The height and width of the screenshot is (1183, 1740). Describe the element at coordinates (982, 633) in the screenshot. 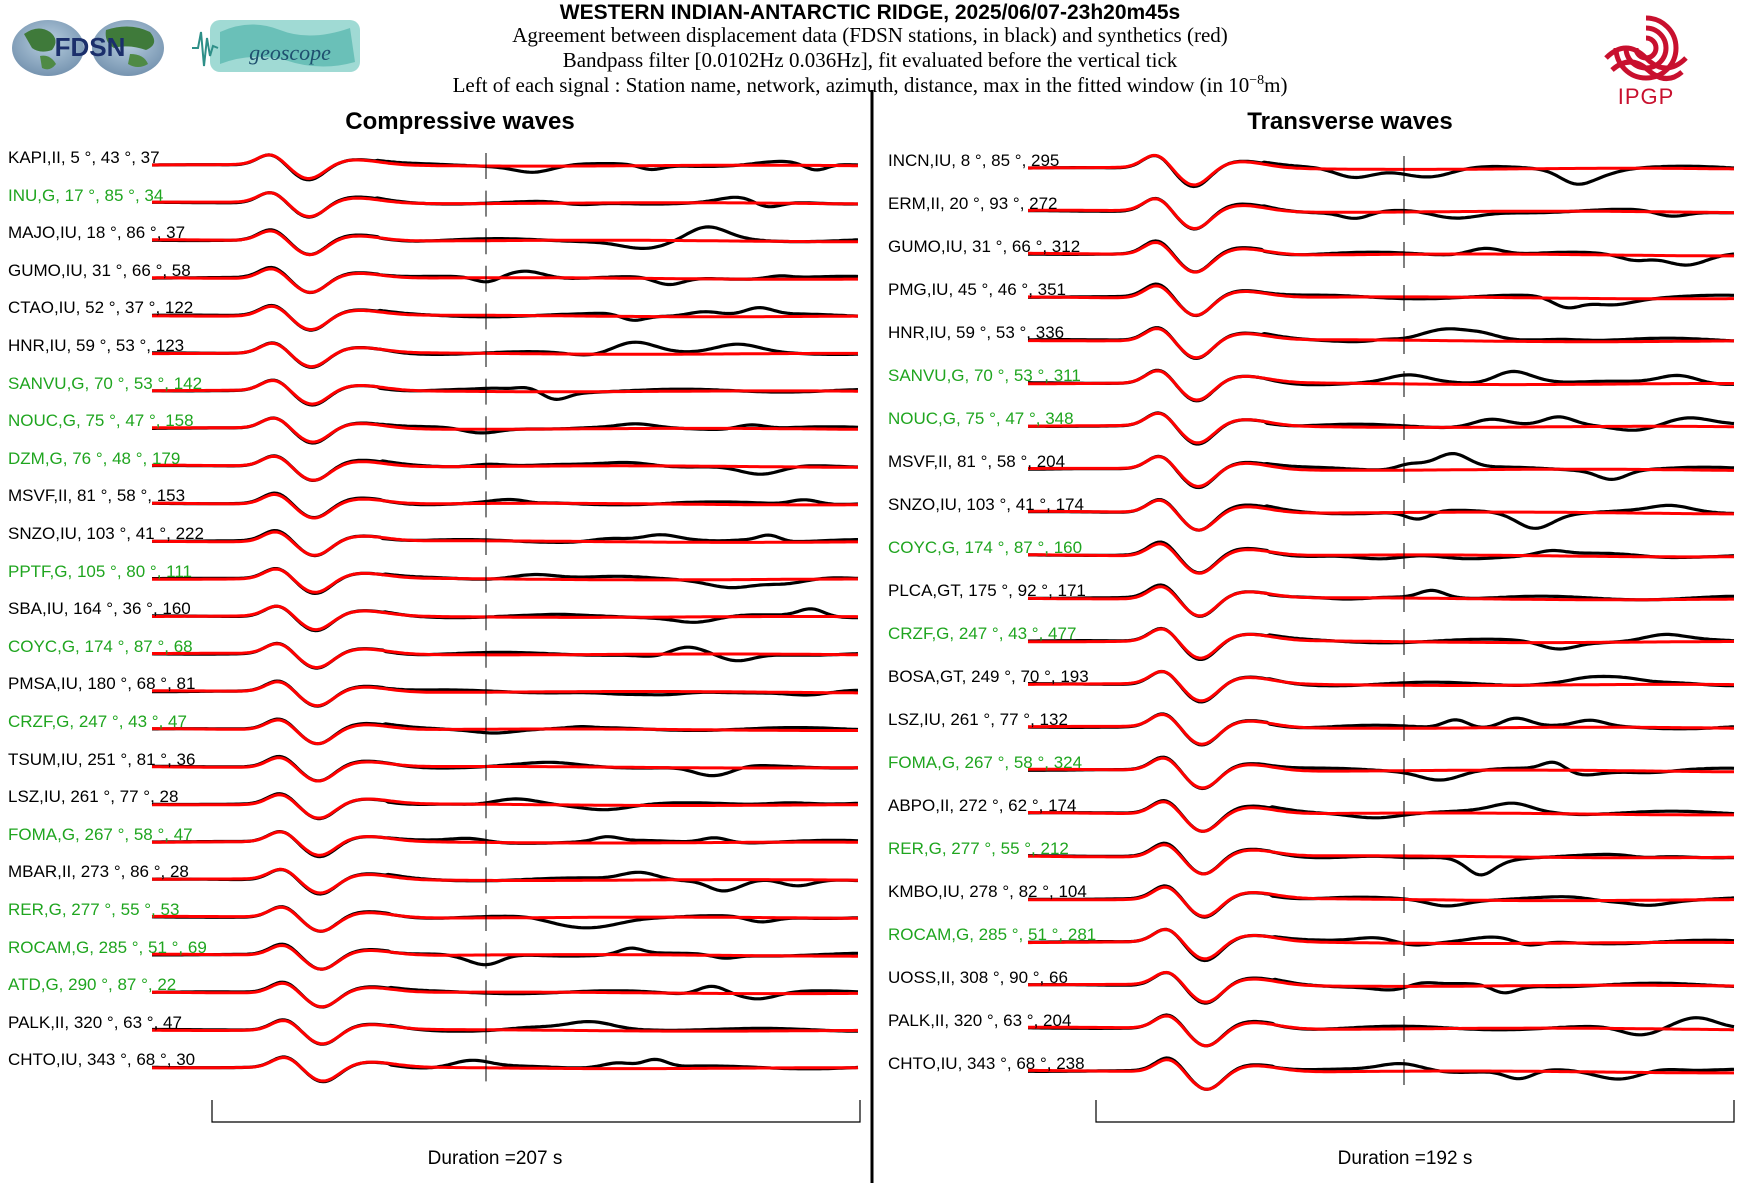

I see `station-label: CRZF,G, 247 °, 43 °, 477` at that location.